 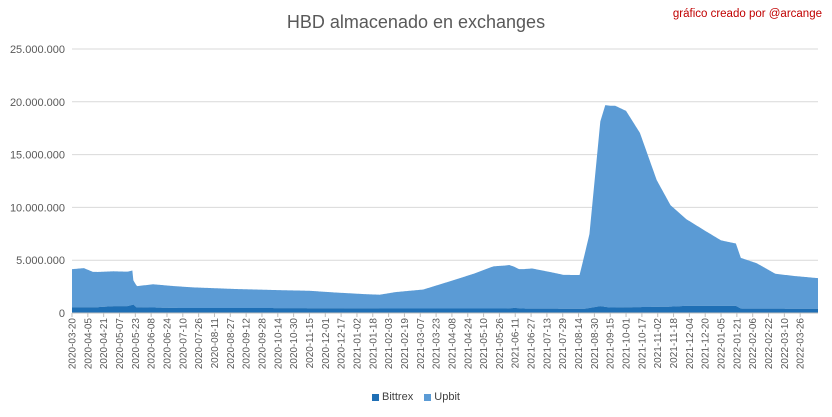 I want to click on x-tick-label: 2020-05-07, so click(x=120, y=344).